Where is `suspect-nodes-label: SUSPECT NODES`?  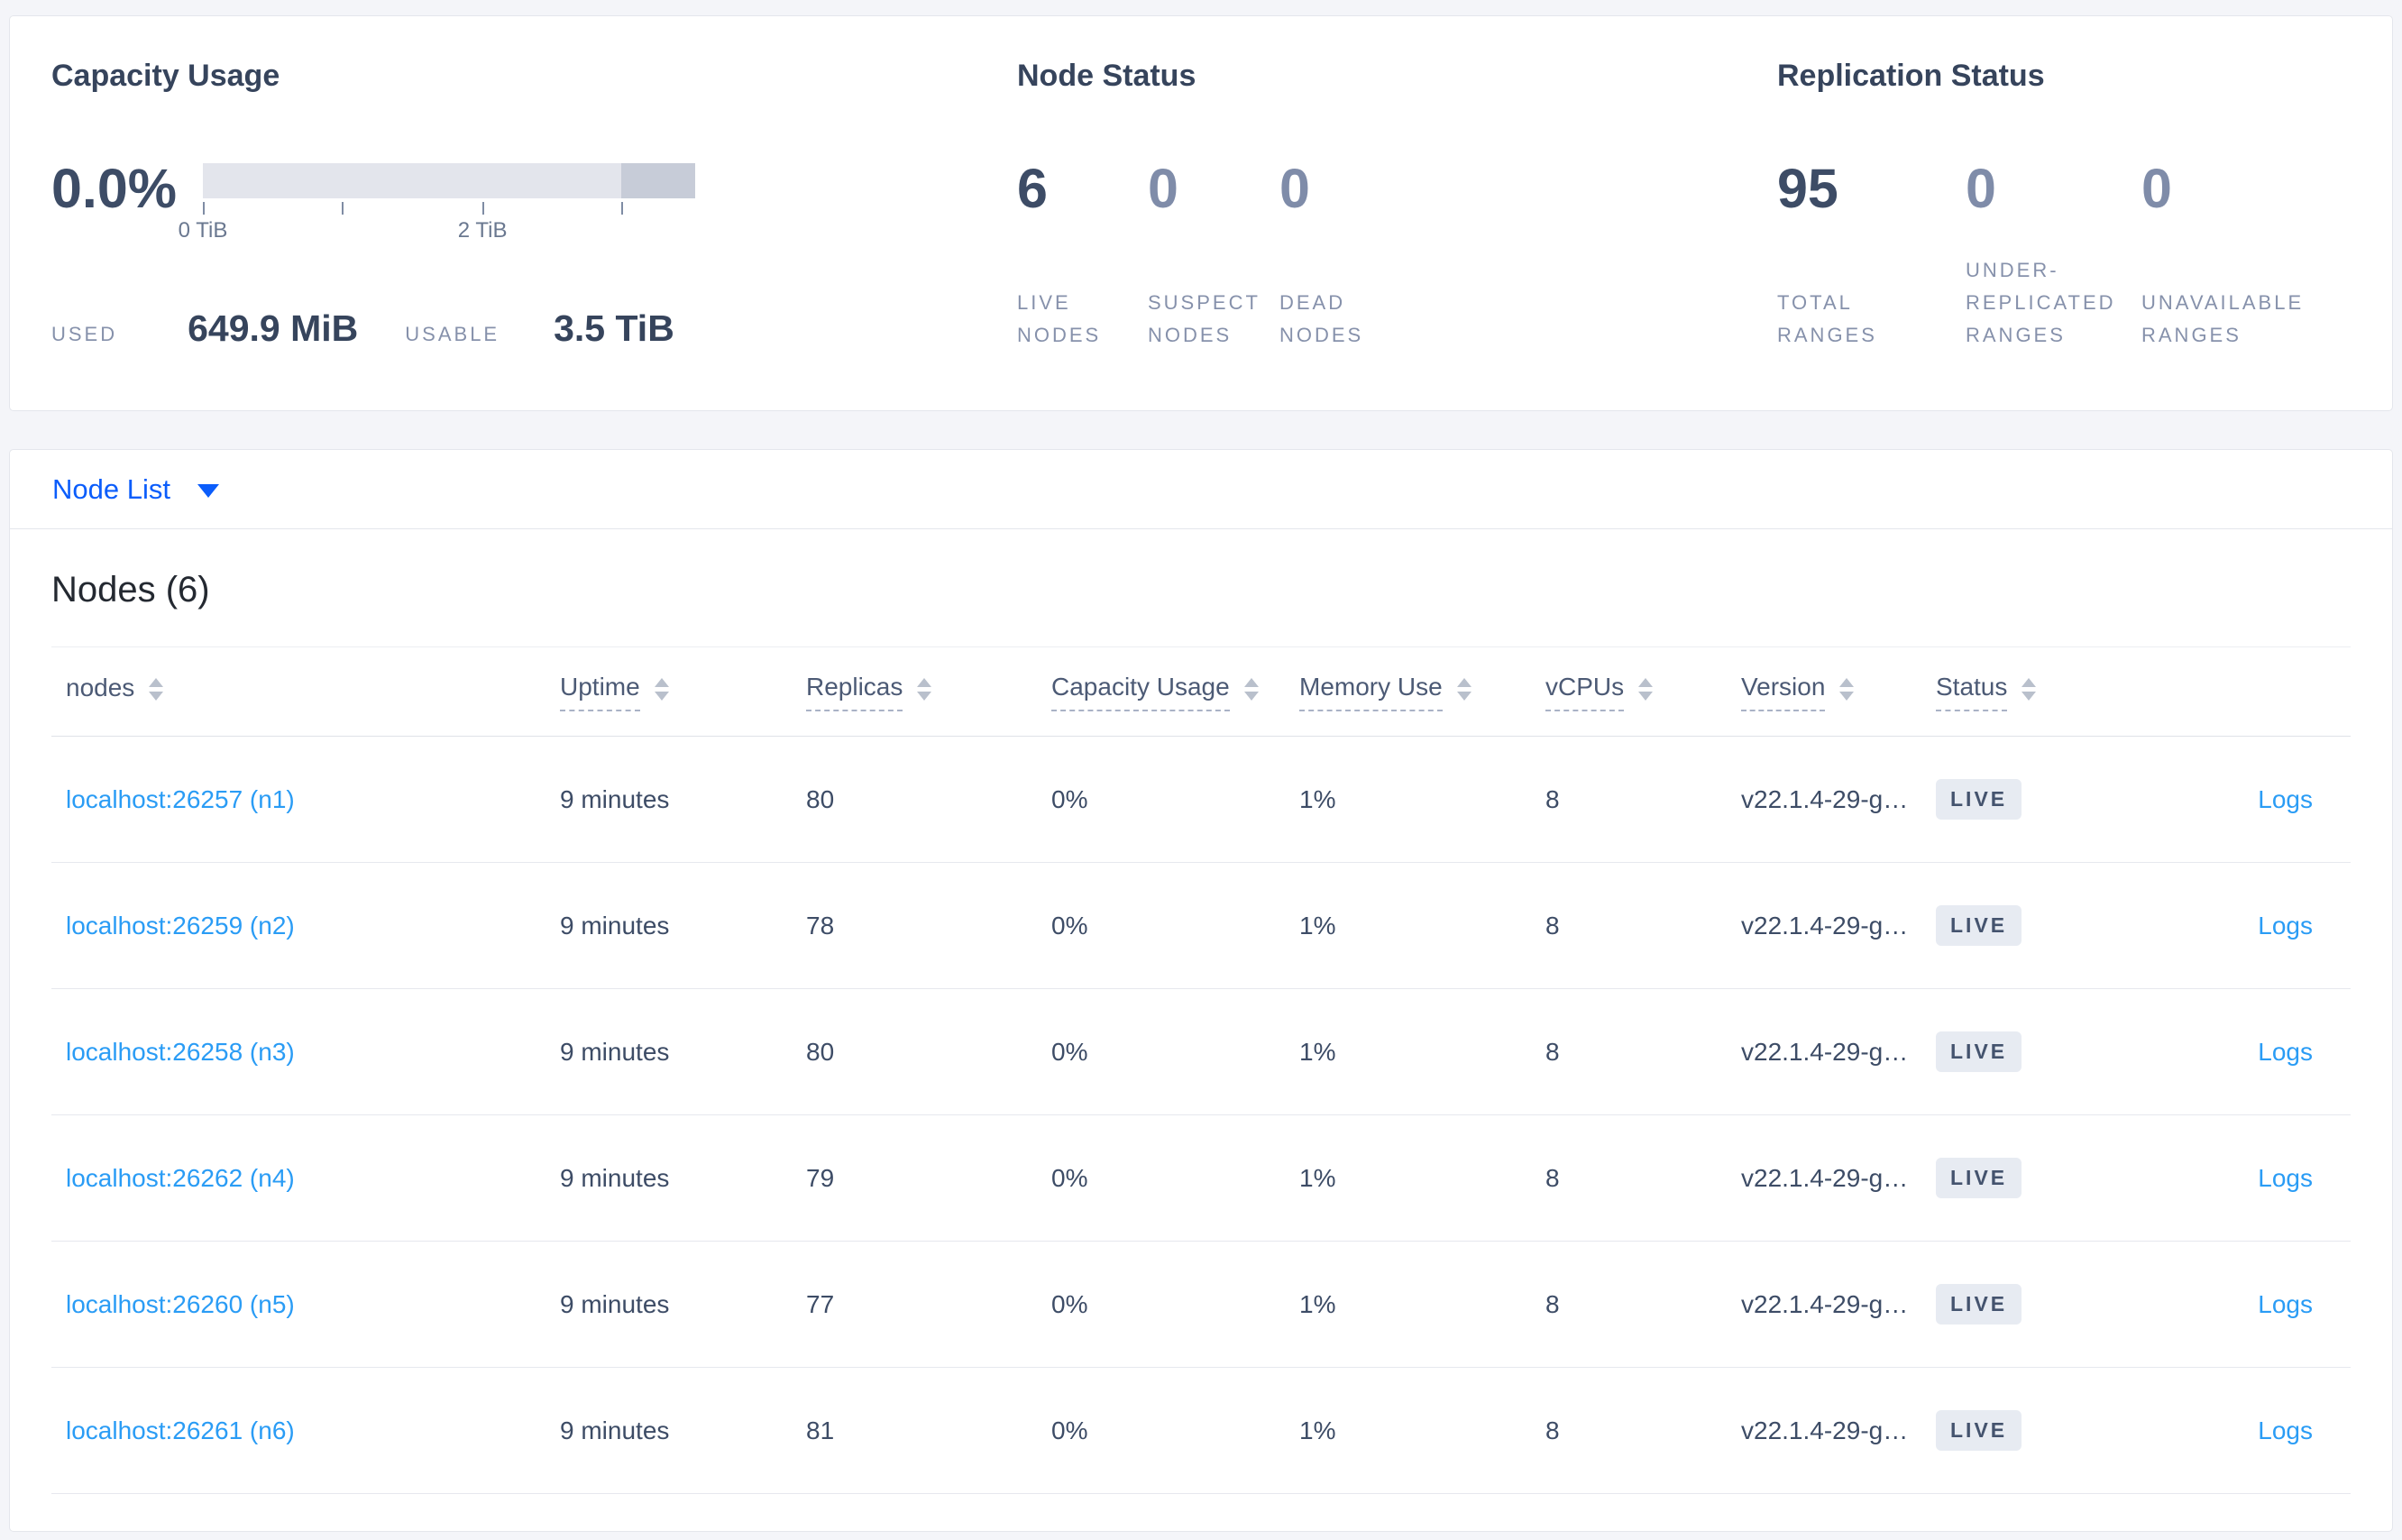 suspect-nodes-label: SUSPECT NODES is located at coordinates (1204, 318).